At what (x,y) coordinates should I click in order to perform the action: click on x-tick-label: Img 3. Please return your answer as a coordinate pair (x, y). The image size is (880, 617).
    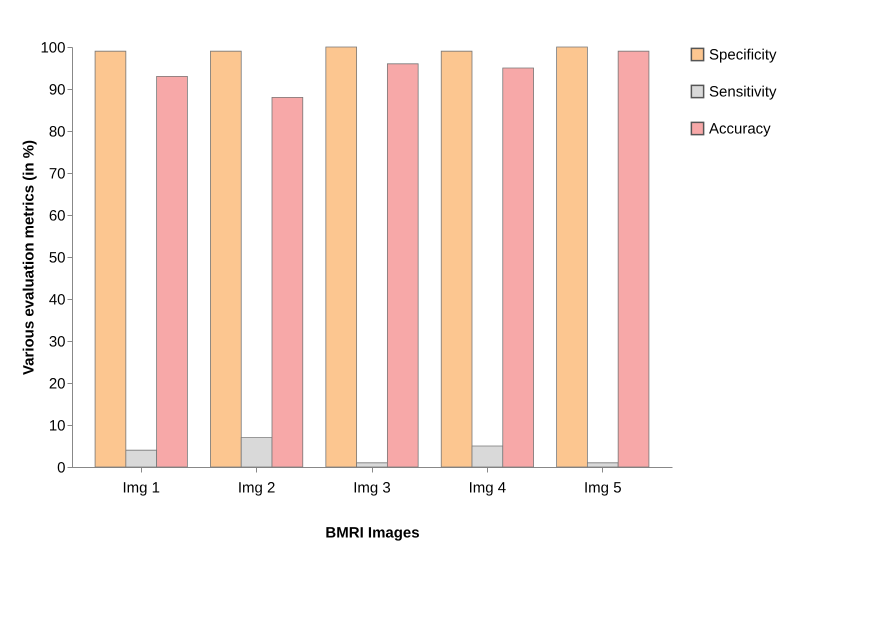
    Looking at the image, I should click on (372, 488).